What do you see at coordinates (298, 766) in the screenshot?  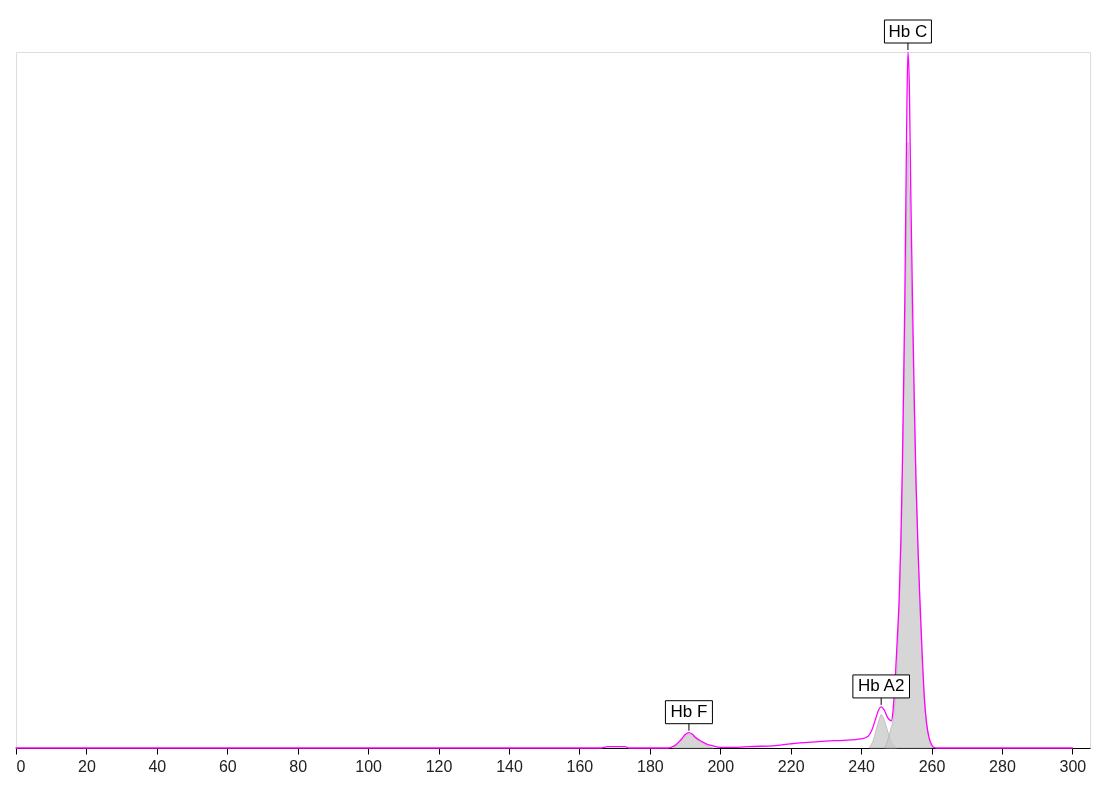 I see `x-tick-label: 80` at bounding box center [298, 766].